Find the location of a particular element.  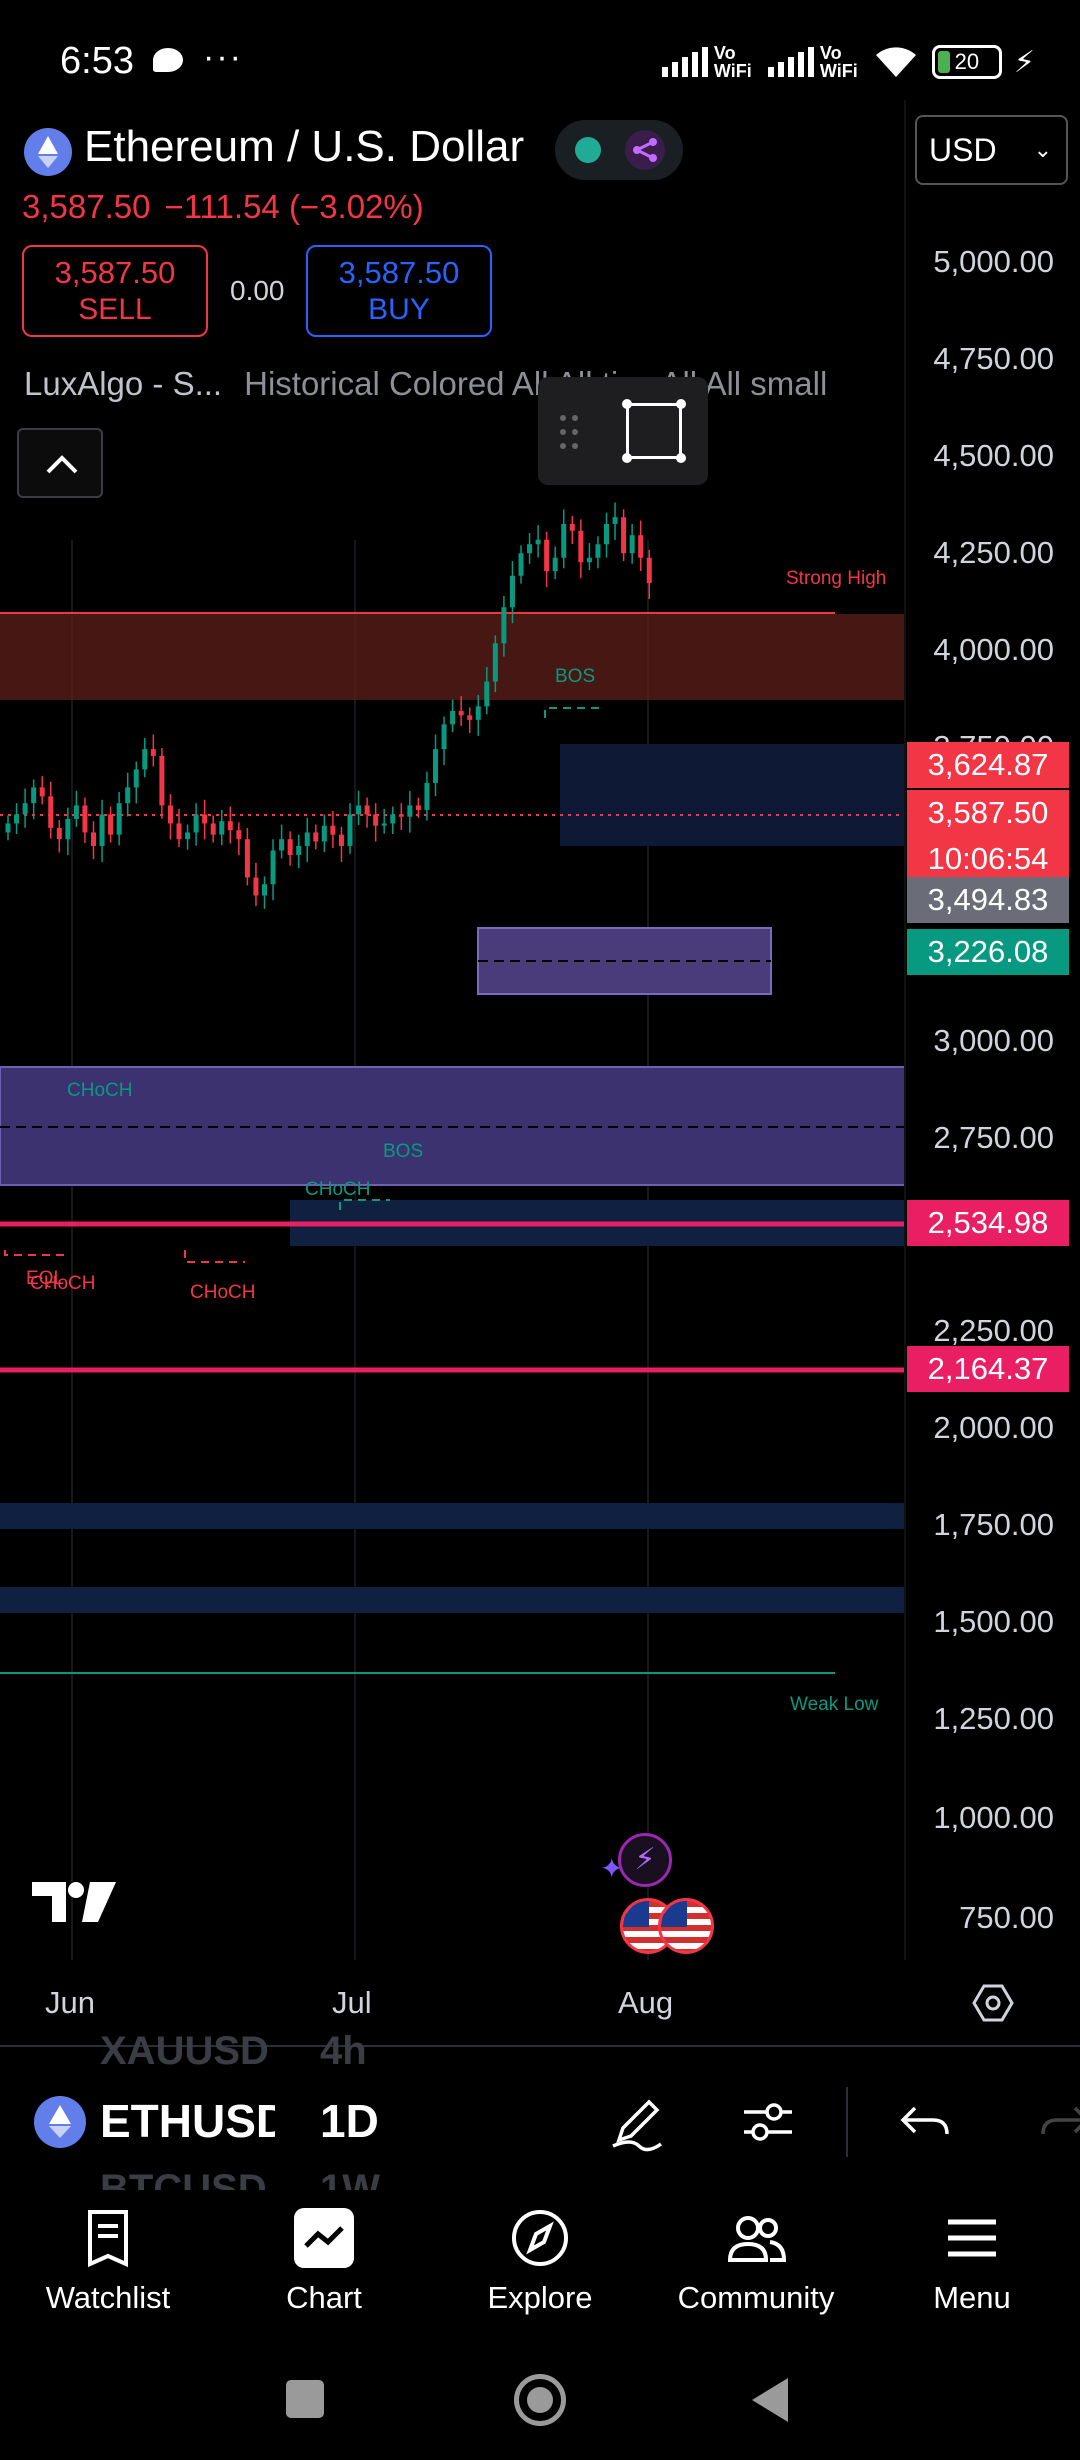

rectangle-tool-icon is located at coordinates (654, 431).